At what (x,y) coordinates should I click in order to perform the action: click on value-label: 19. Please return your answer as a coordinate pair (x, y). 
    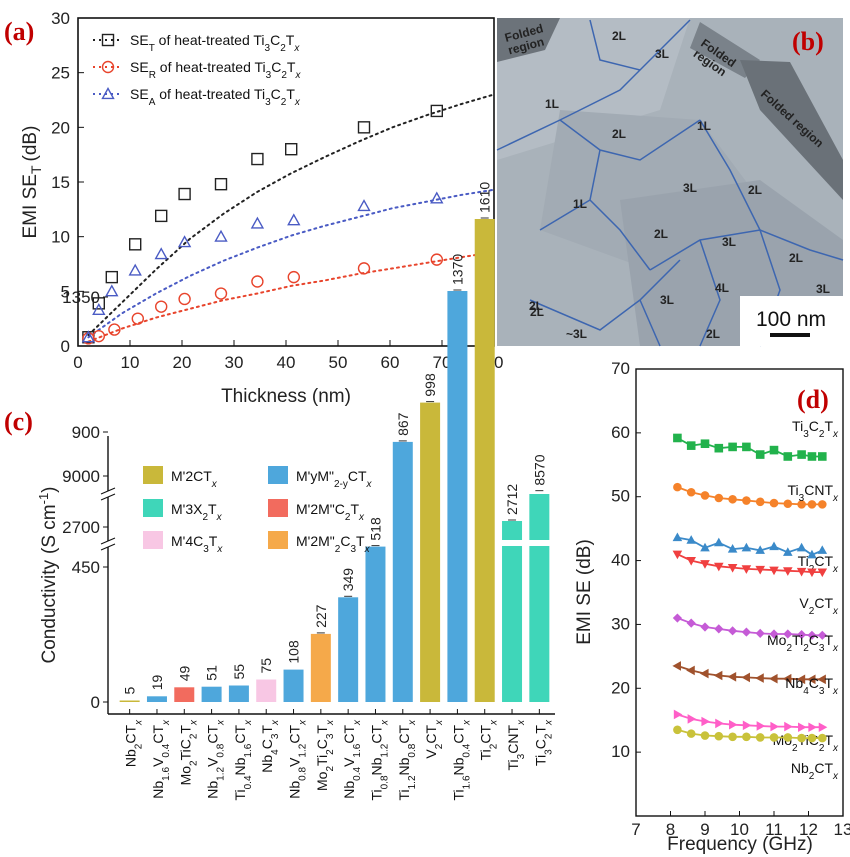
    Looking at the image, I should click on (157, 683).